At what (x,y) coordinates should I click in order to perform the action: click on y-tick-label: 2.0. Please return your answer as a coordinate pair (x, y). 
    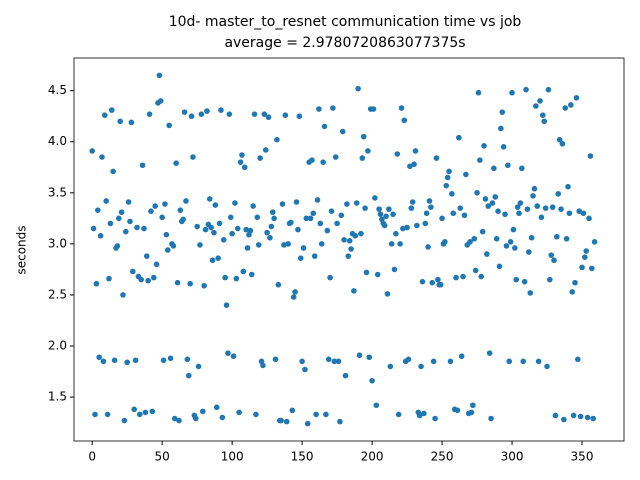
    Looking at the image, I should click on (57, 346).